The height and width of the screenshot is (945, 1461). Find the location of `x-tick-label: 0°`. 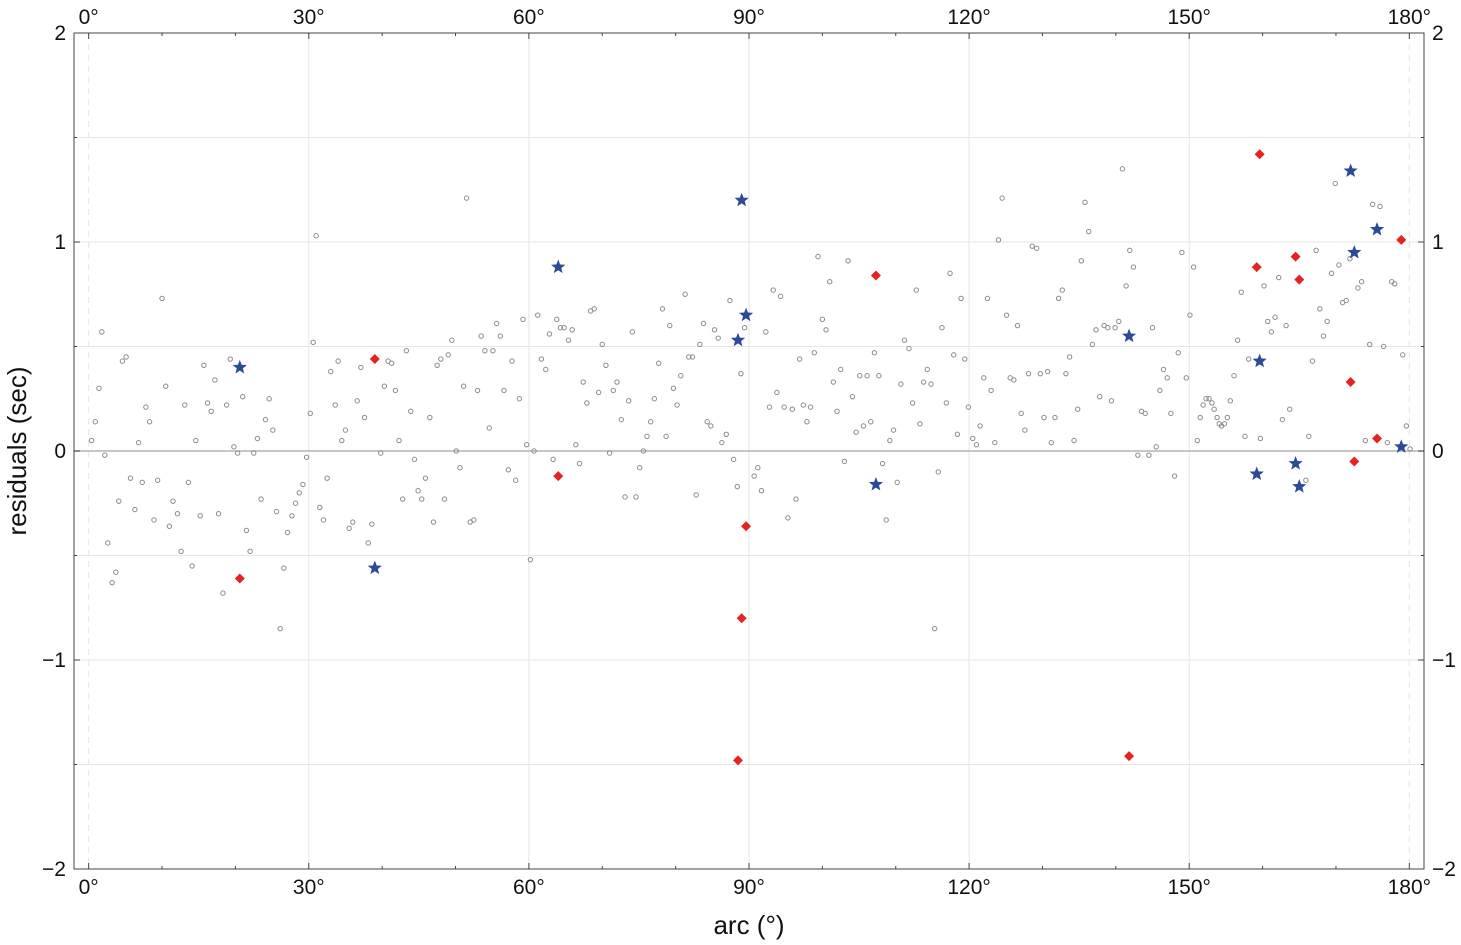

x-tick-label: 0° is located at coordinates (89, 887).